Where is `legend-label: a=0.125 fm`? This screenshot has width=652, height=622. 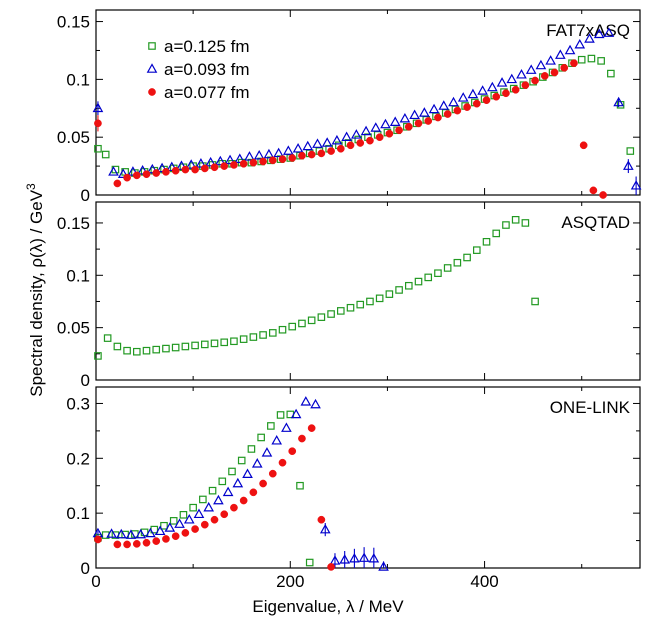 legend-label: a=0.125 fm is located at coordinates (207, 46).